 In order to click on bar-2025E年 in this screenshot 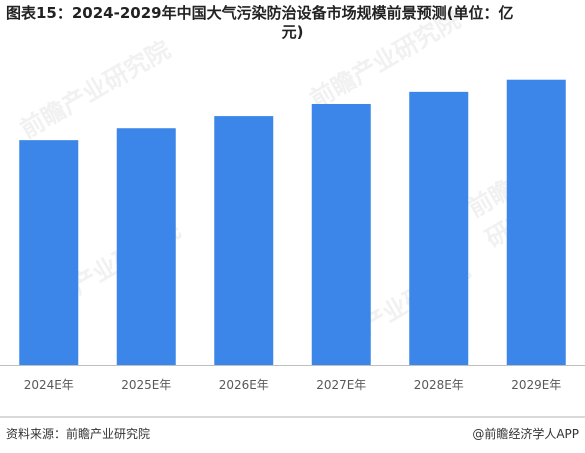, I will do `click(146, 246)`.